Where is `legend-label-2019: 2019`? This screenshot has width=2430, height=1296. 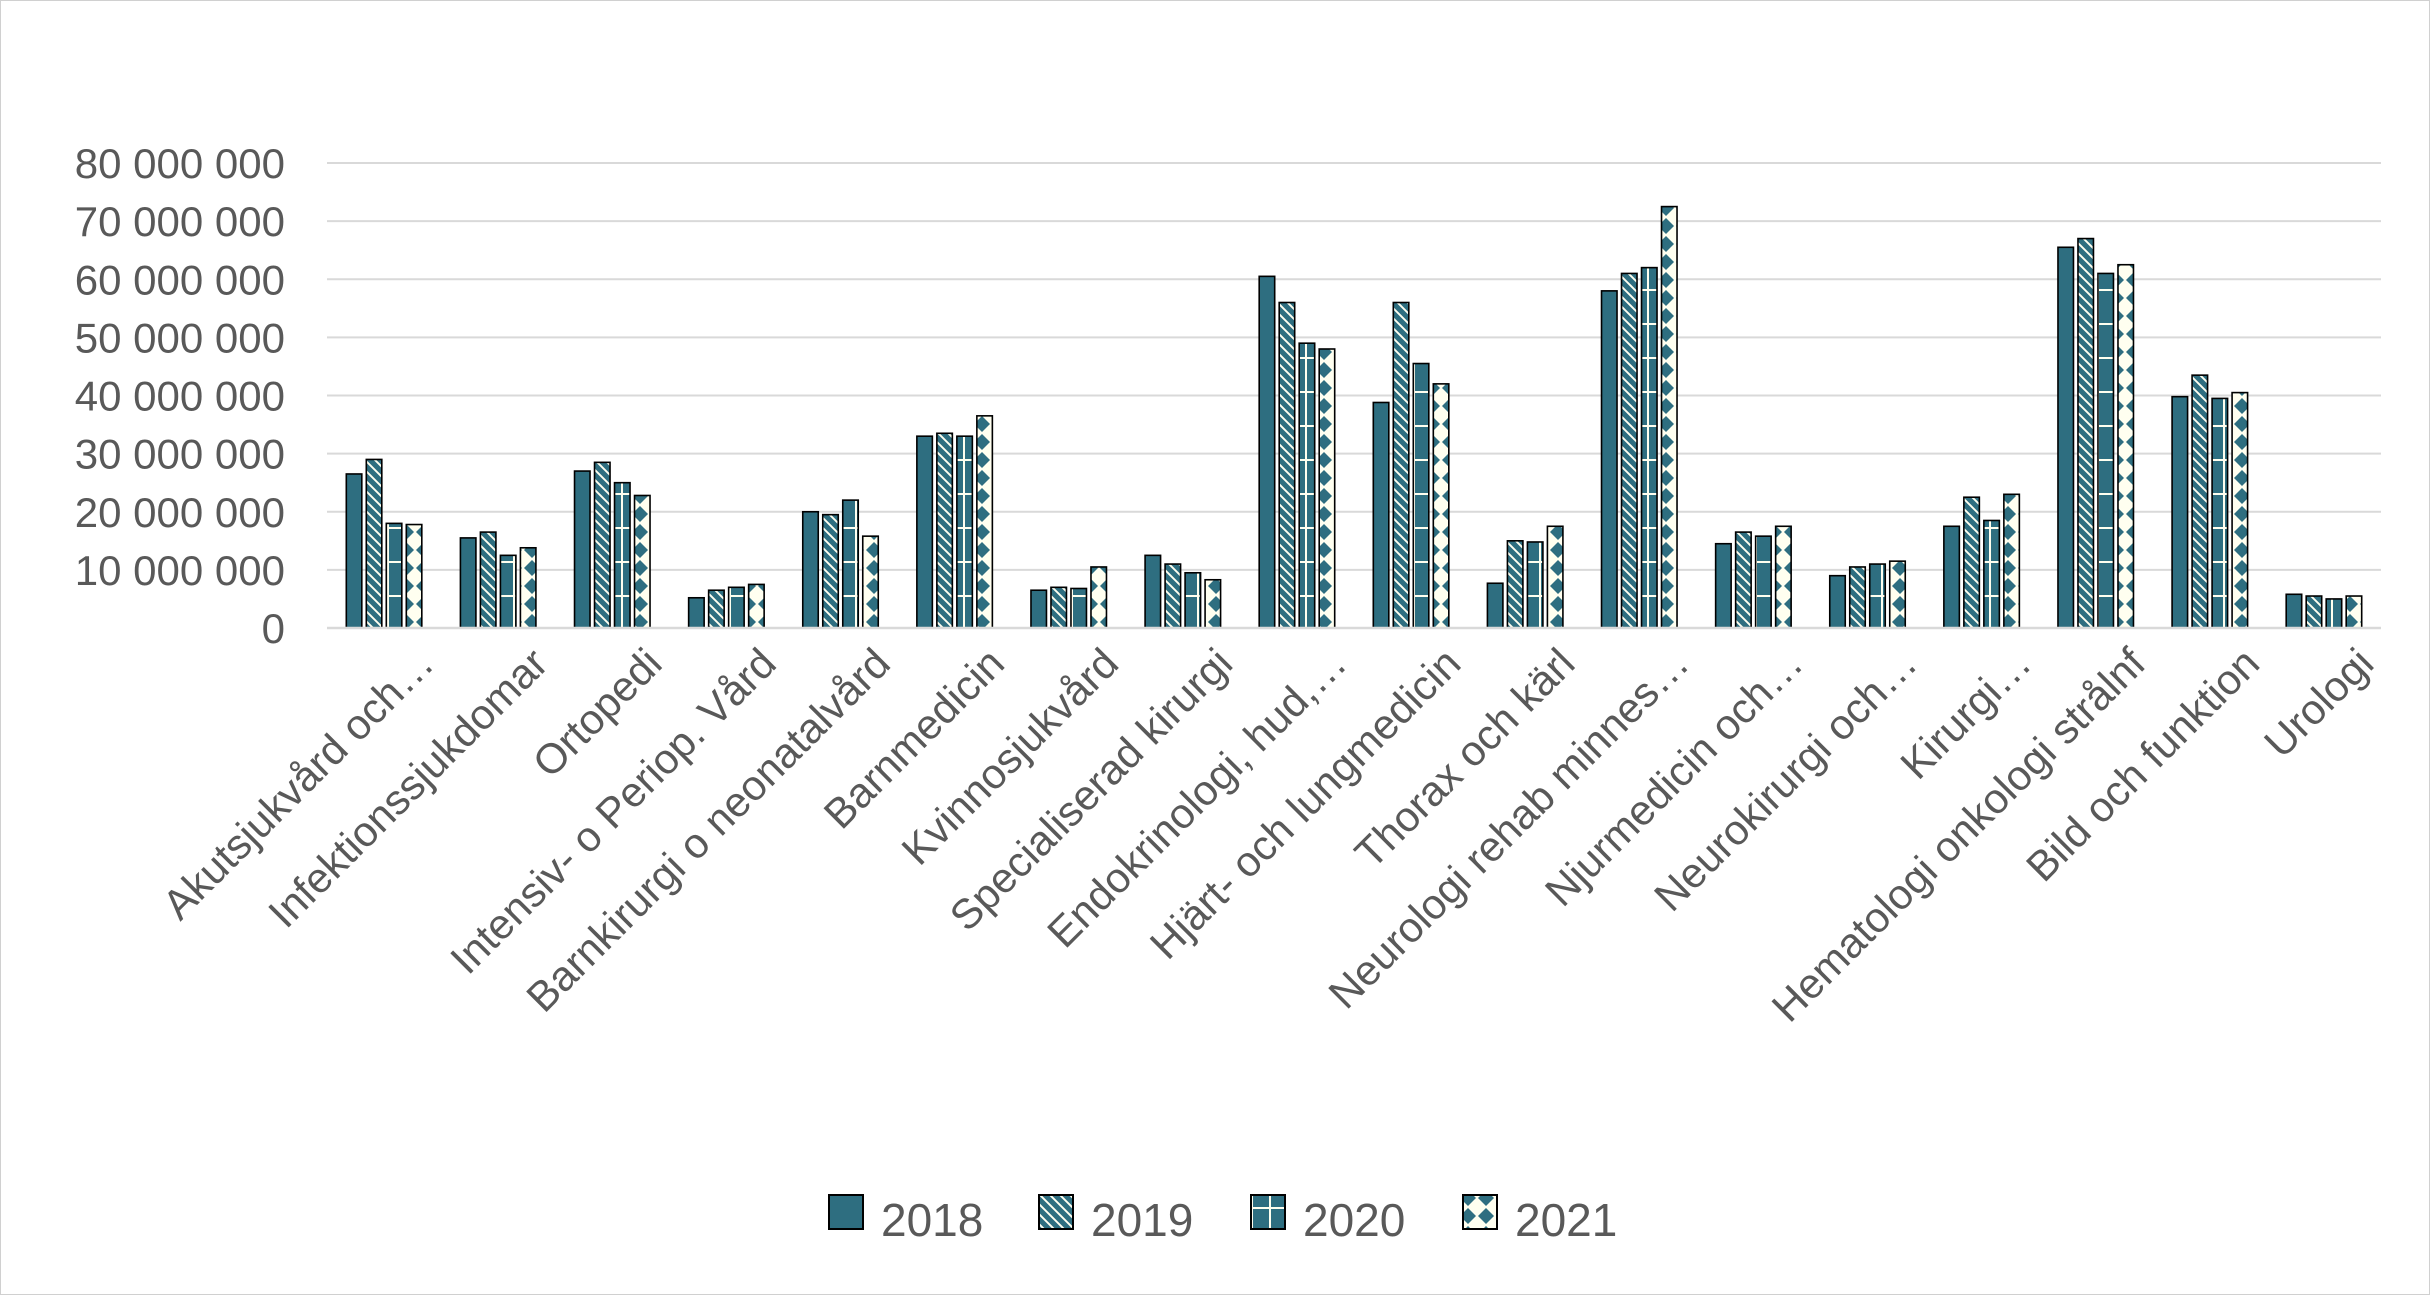 legend-label-2019: 2019 is located at coordinates (1142, 1220).